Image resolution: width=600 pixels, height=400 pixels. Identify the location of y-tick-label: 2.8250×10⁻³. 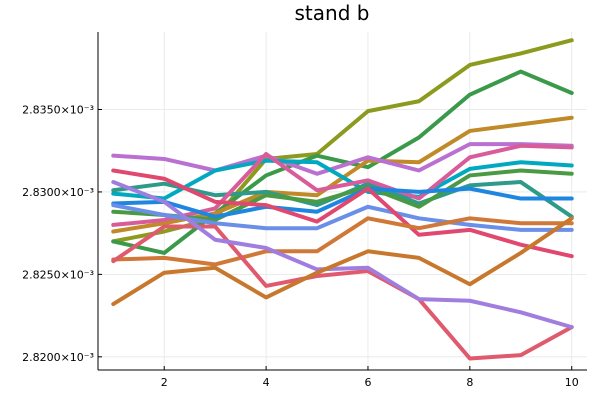
(58, 274).